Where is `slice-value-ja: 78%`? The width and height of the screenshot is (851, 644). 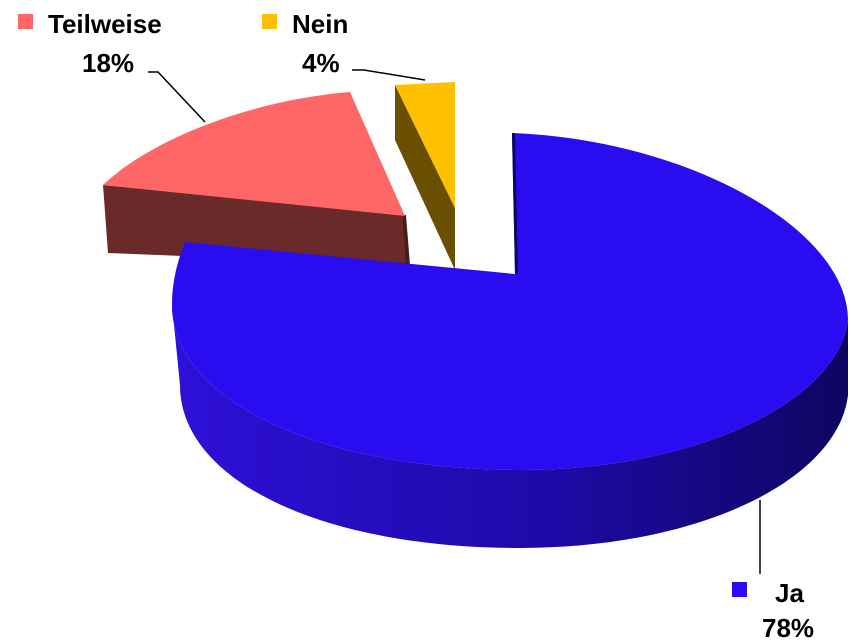 slice-value-ja: 78% is located at coordinates (788, 628).